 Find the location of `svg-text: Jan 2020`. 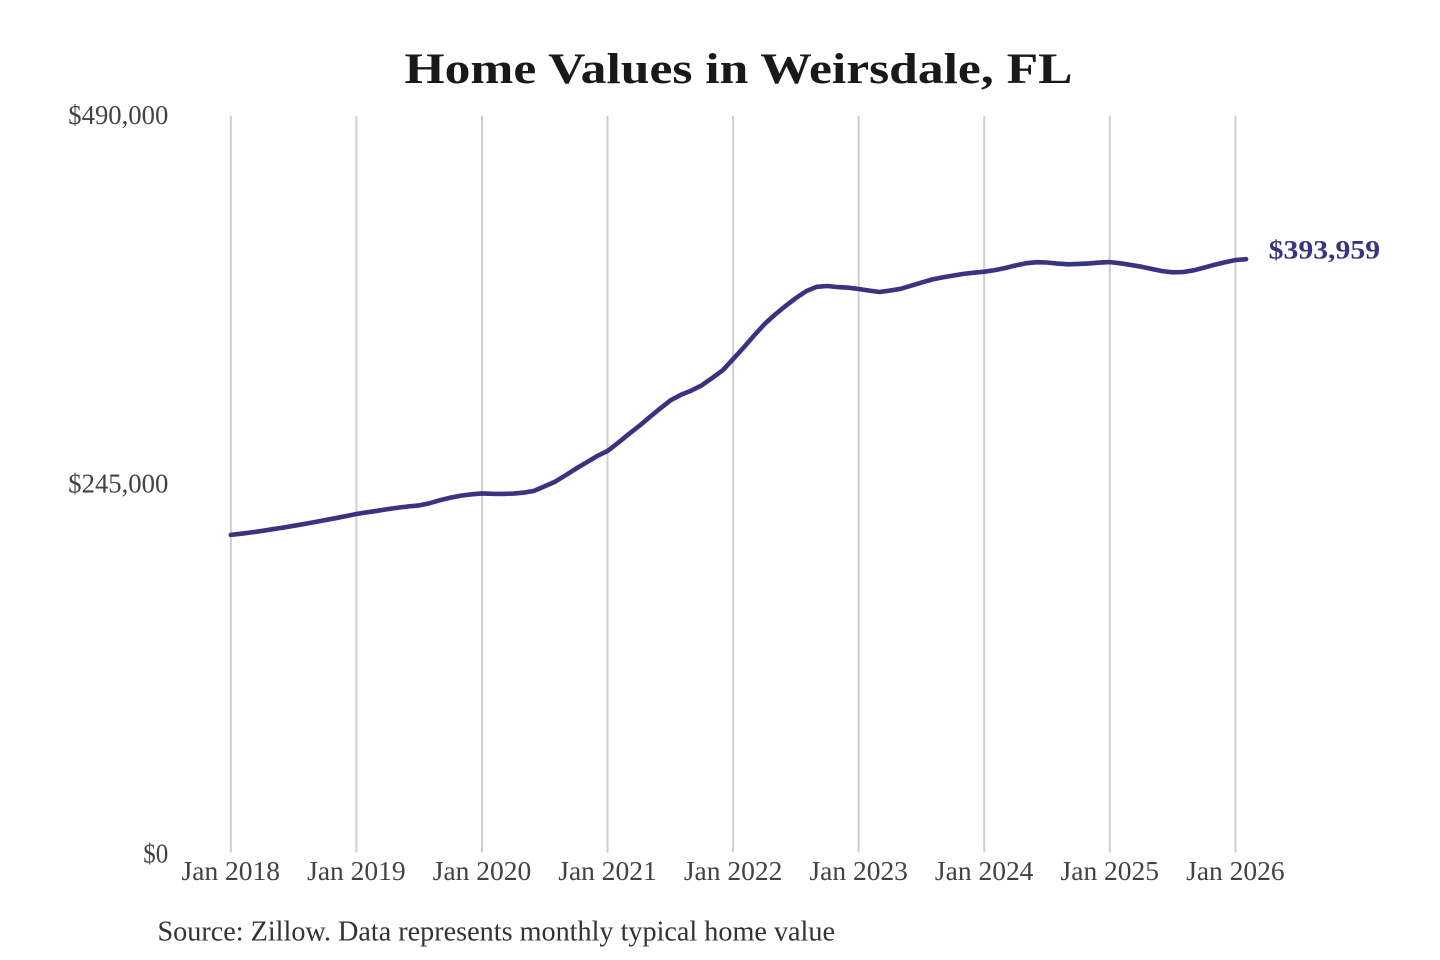

svg-text: Jan 2020 is located at coordinates (482, 871).